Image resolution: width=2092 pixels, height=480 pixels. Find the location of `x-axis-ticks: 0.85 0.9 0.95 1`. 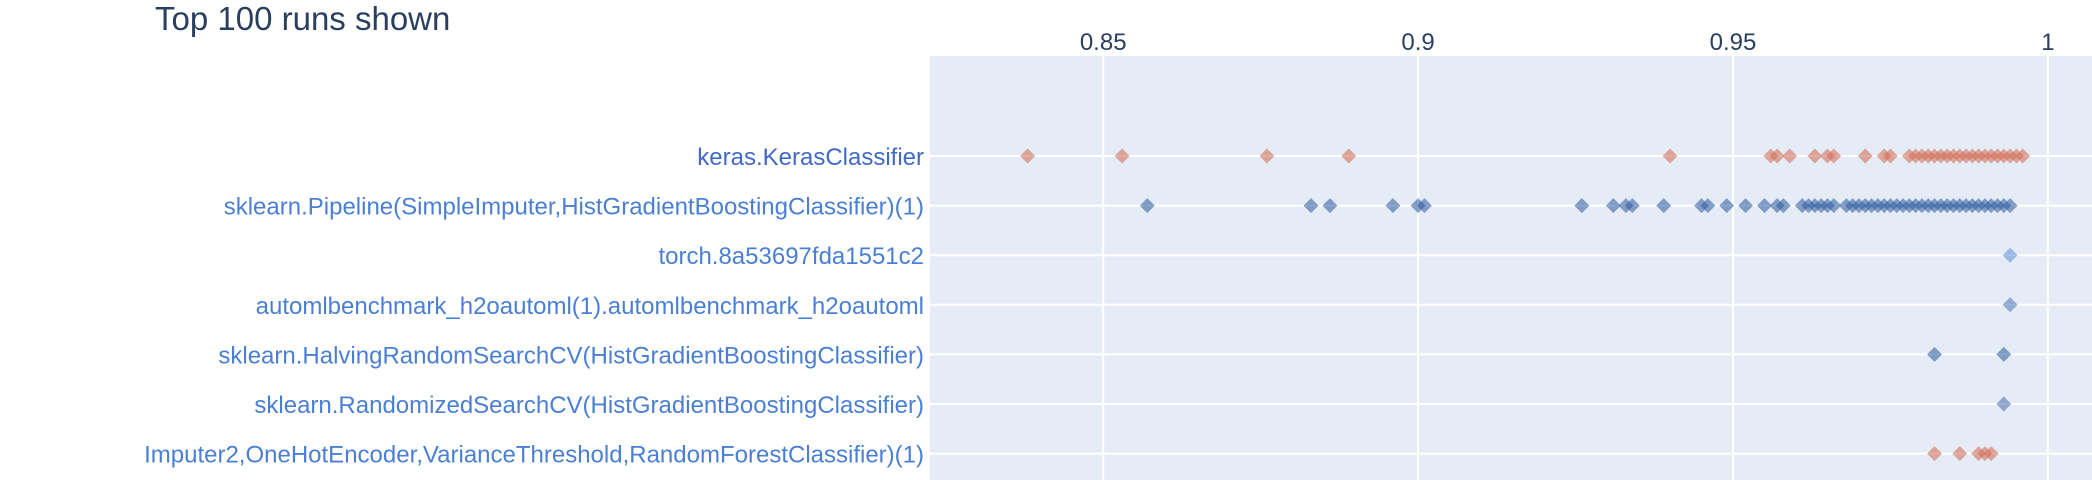

x-axis-ticks: 0.85 0.9 0.95 1 is located at coordinates (1567, 42).